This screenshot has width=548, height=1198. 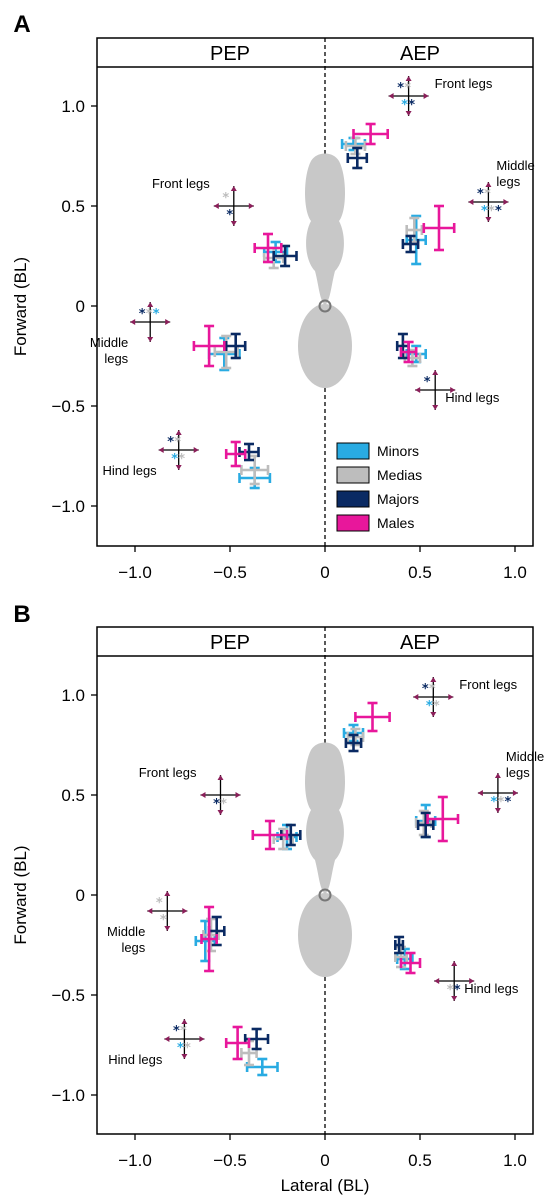 What do you see at coordinates (510, 781) in the screenshot?
I see `leg-annotation: * * *Middle legs` at bounding box center [510, 781].